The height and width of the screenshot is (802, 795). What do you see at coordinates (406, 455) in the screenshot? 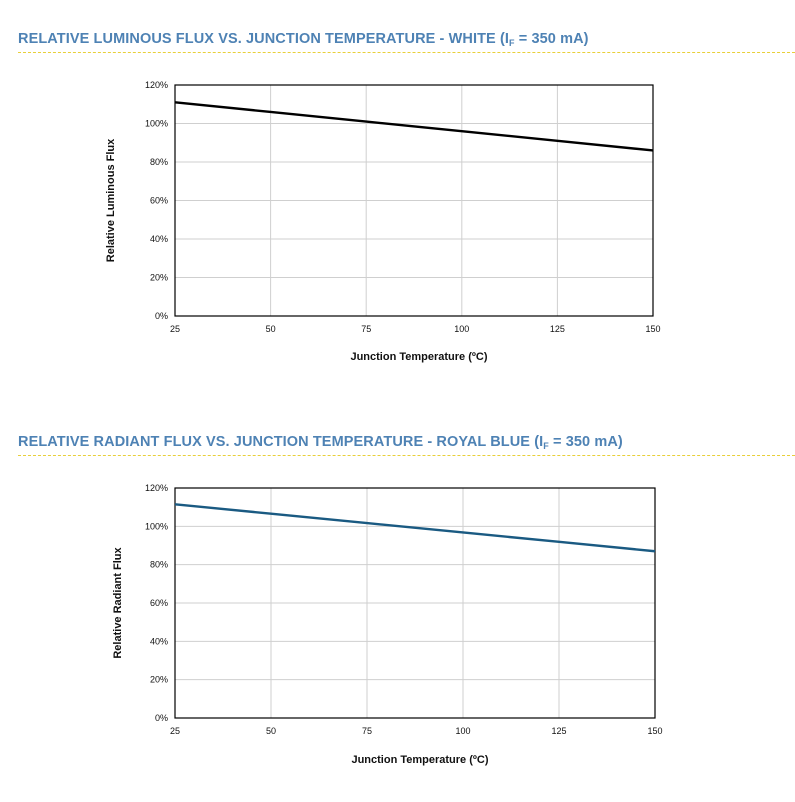
I see `chart-2-divider` at bounding box center [406, 455].